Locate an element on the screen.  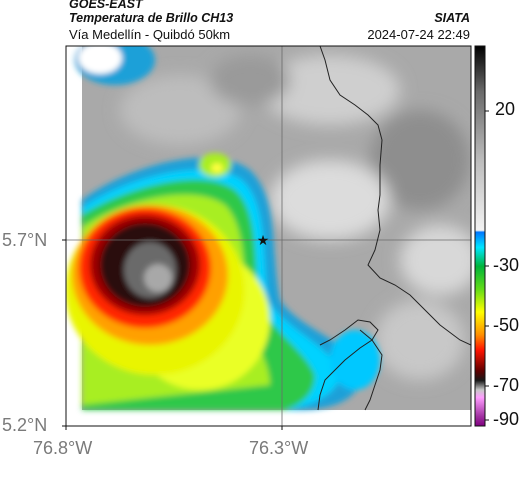
star-marker-icon: ★ is located at coordinates (263, 241).